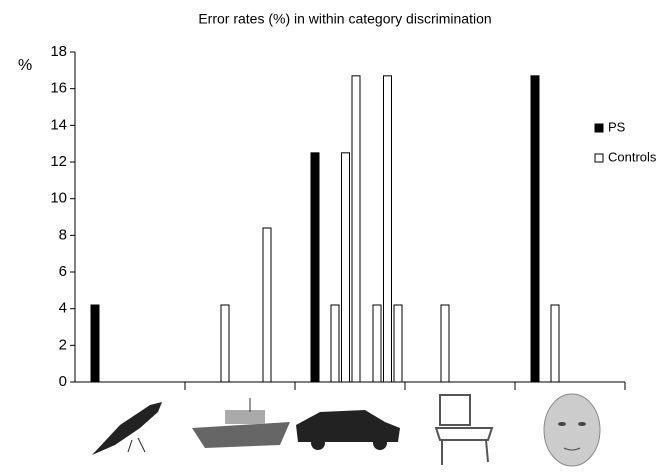  What do you see at coordinates (464, 429) in the screenshot?
I see `chair-icon` at bounding box center [464, 429].